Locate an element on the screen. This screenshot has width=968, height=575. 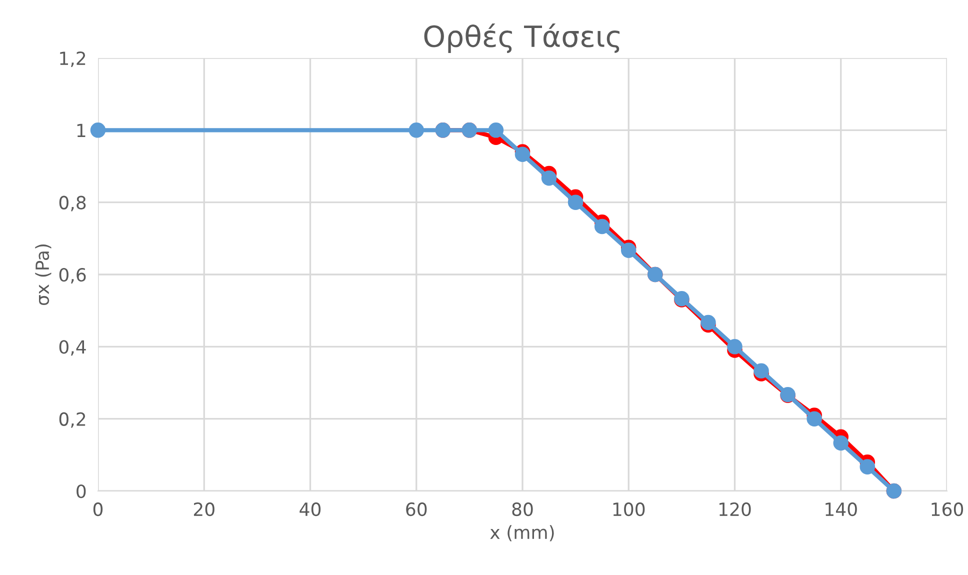
x-tick-label: 120 is located at coordinates (735, 509).